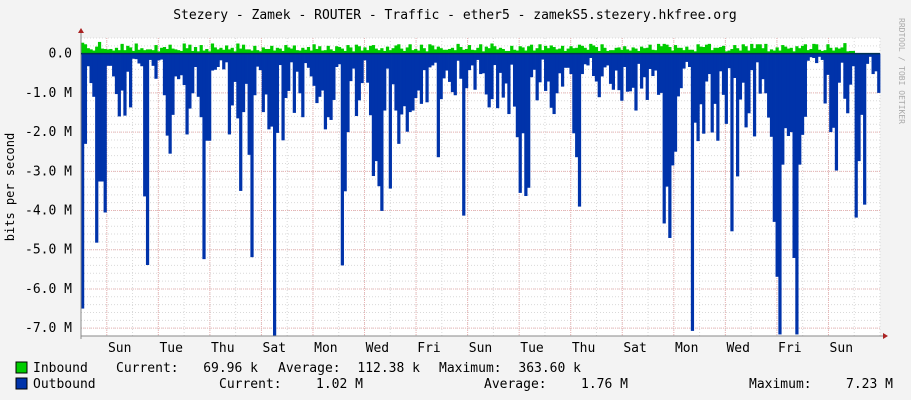  I want to click on y-tick-label: -5.0 M, so click(48, 250).